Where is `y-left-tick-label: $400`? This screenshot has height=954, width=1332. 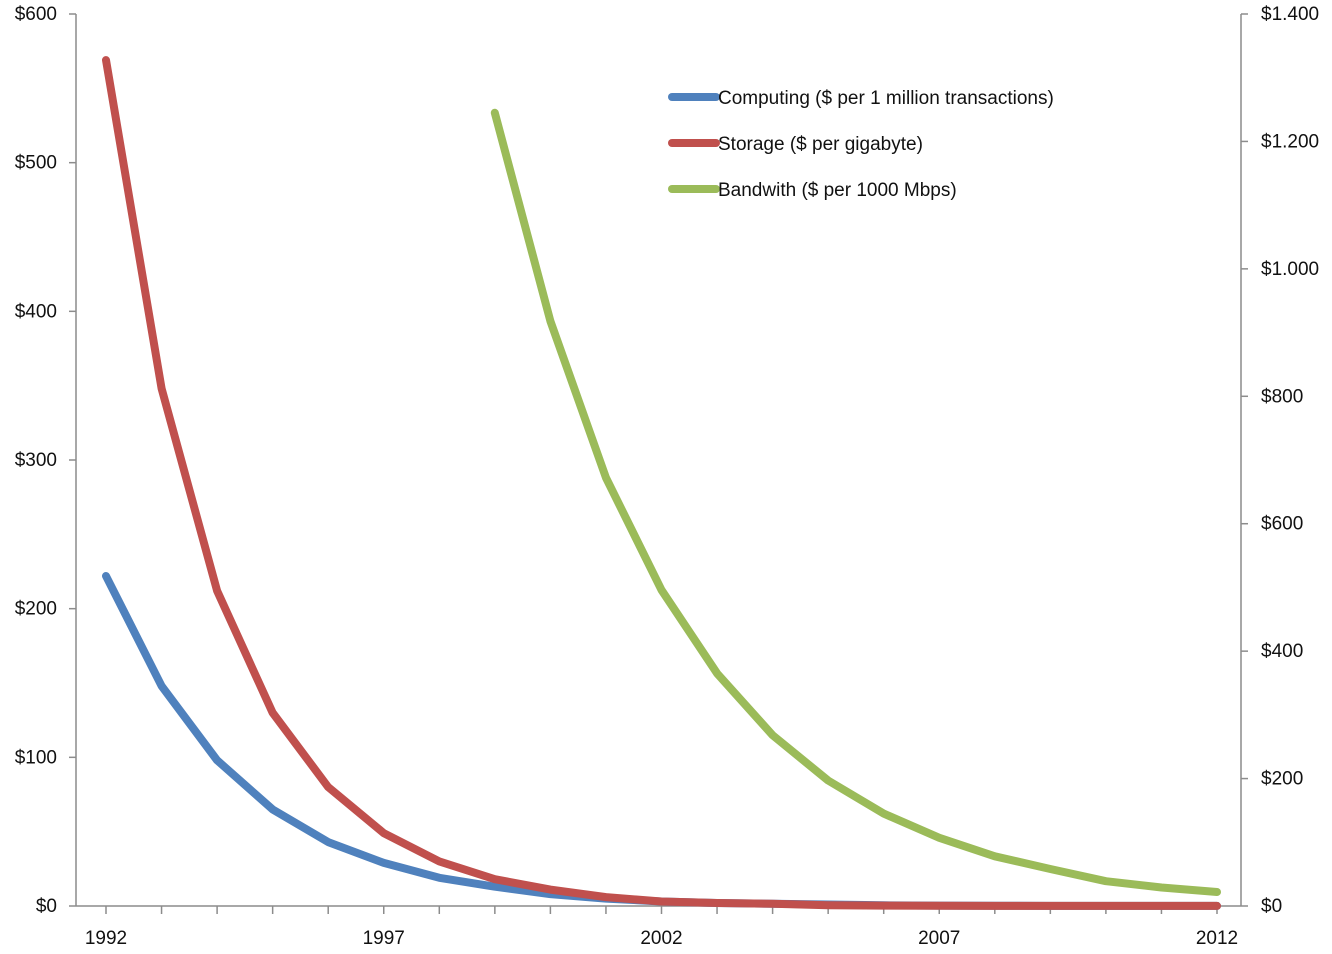 y-left-tick-label: $400 is located at coordinates (36, 311).